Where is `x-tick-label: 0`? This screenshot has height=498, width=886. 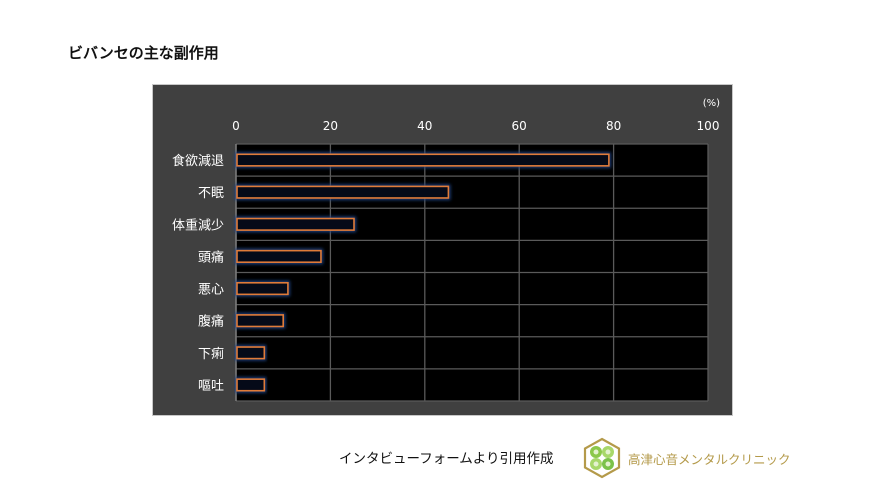 x-tick-label: 0 is located at coordinates (236, 126).